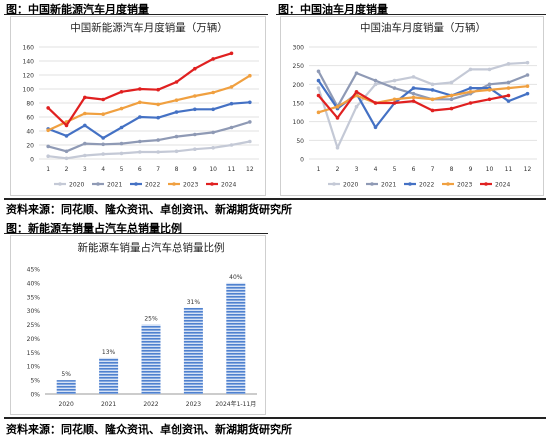 The image size is (550, 437). What do you see at coordinates (149, 150) in the screenshot?
I see `nev-chart-series-2020-line` at bounding box center [149, 150].